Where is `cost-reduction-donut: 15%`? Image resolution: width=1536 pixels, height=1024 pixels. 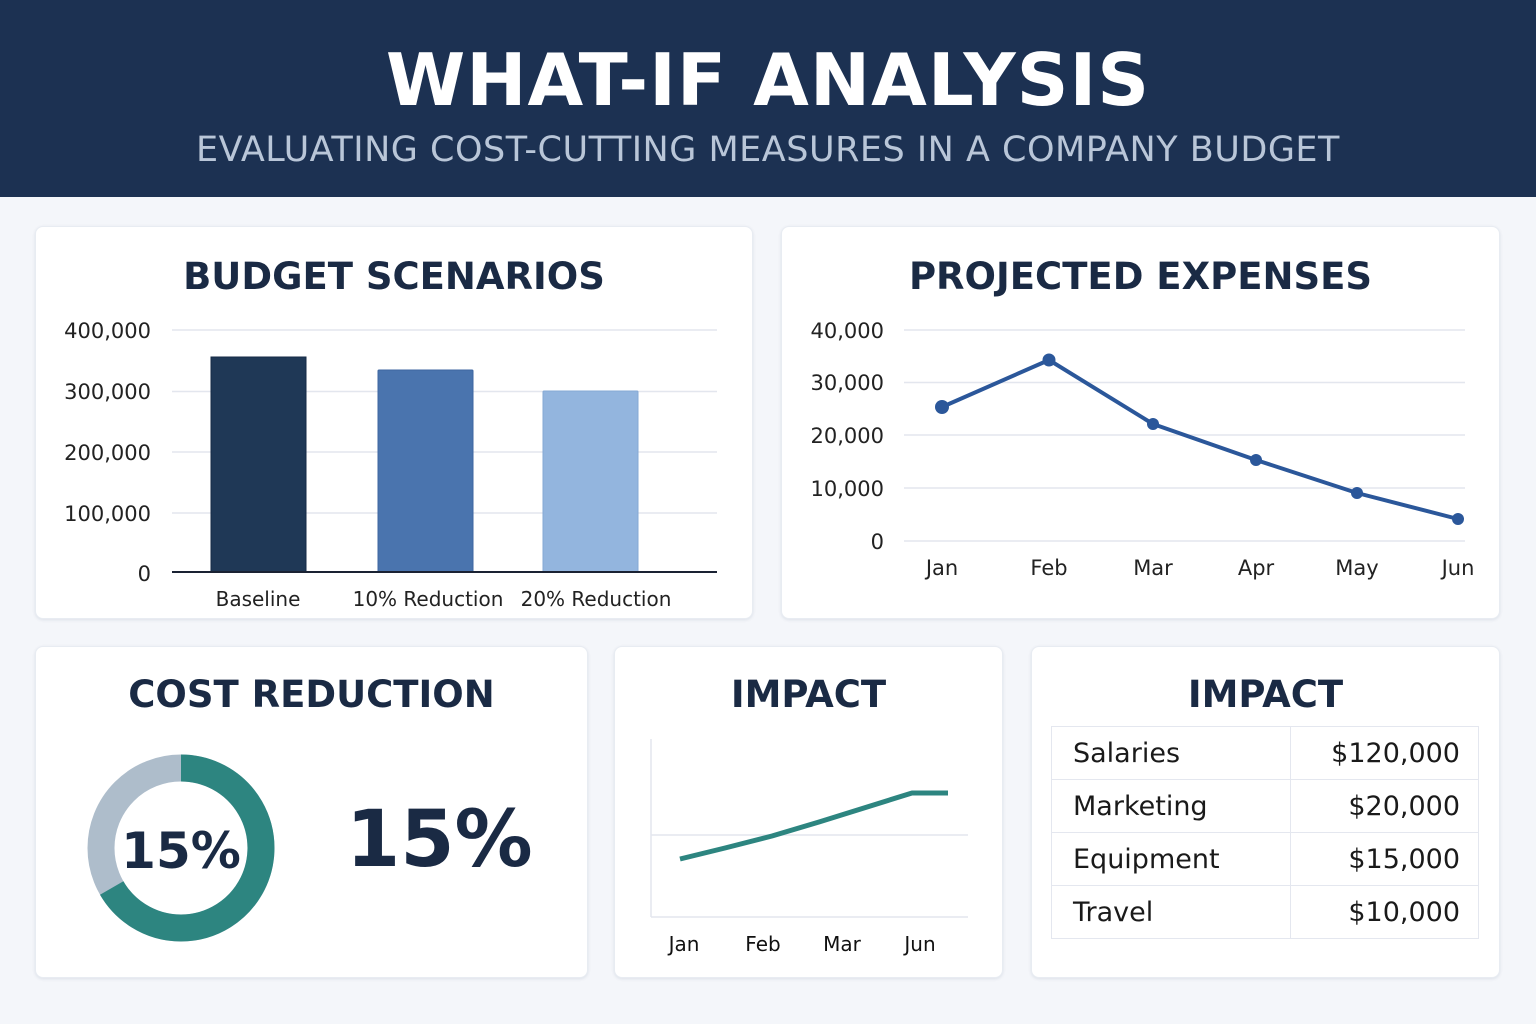 cost-reduction-donut: 15% is located at coordinates (181, 848).